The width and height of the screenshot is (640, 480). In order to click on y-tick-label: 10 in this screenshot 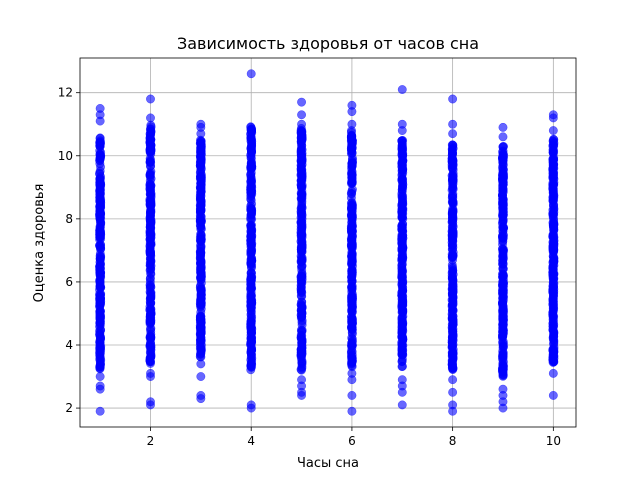, I will do `click(65, 156)`.